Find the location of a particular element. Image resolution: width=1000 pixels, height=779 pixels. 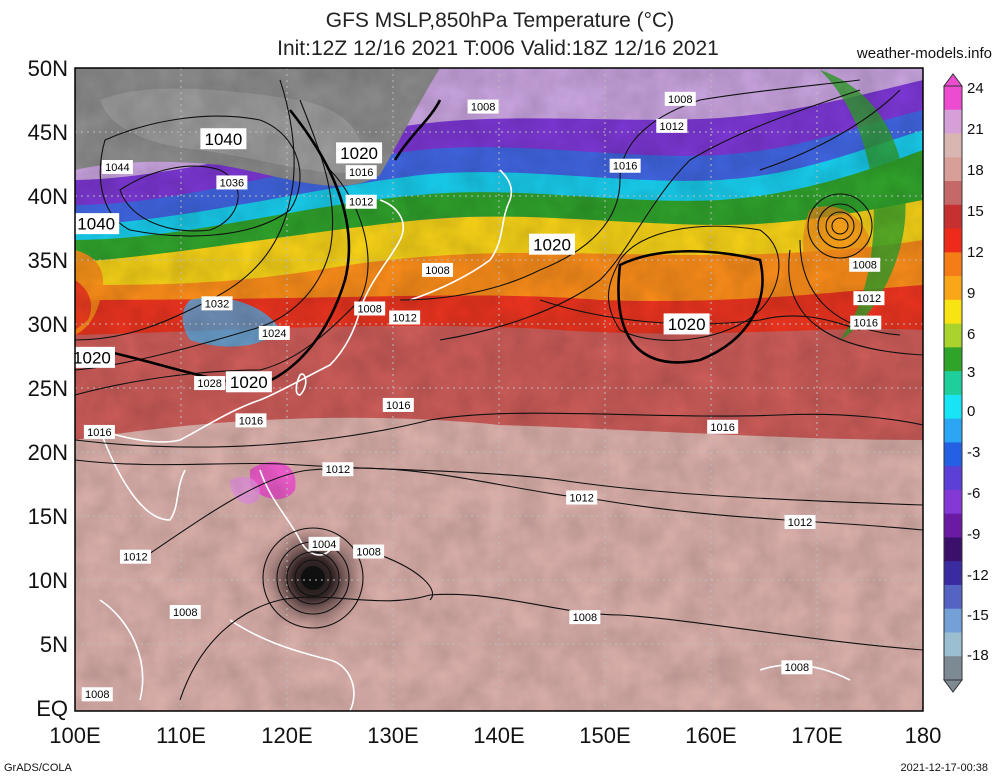

colorbar-label-0: 0 is located at coordinates (971, 411).